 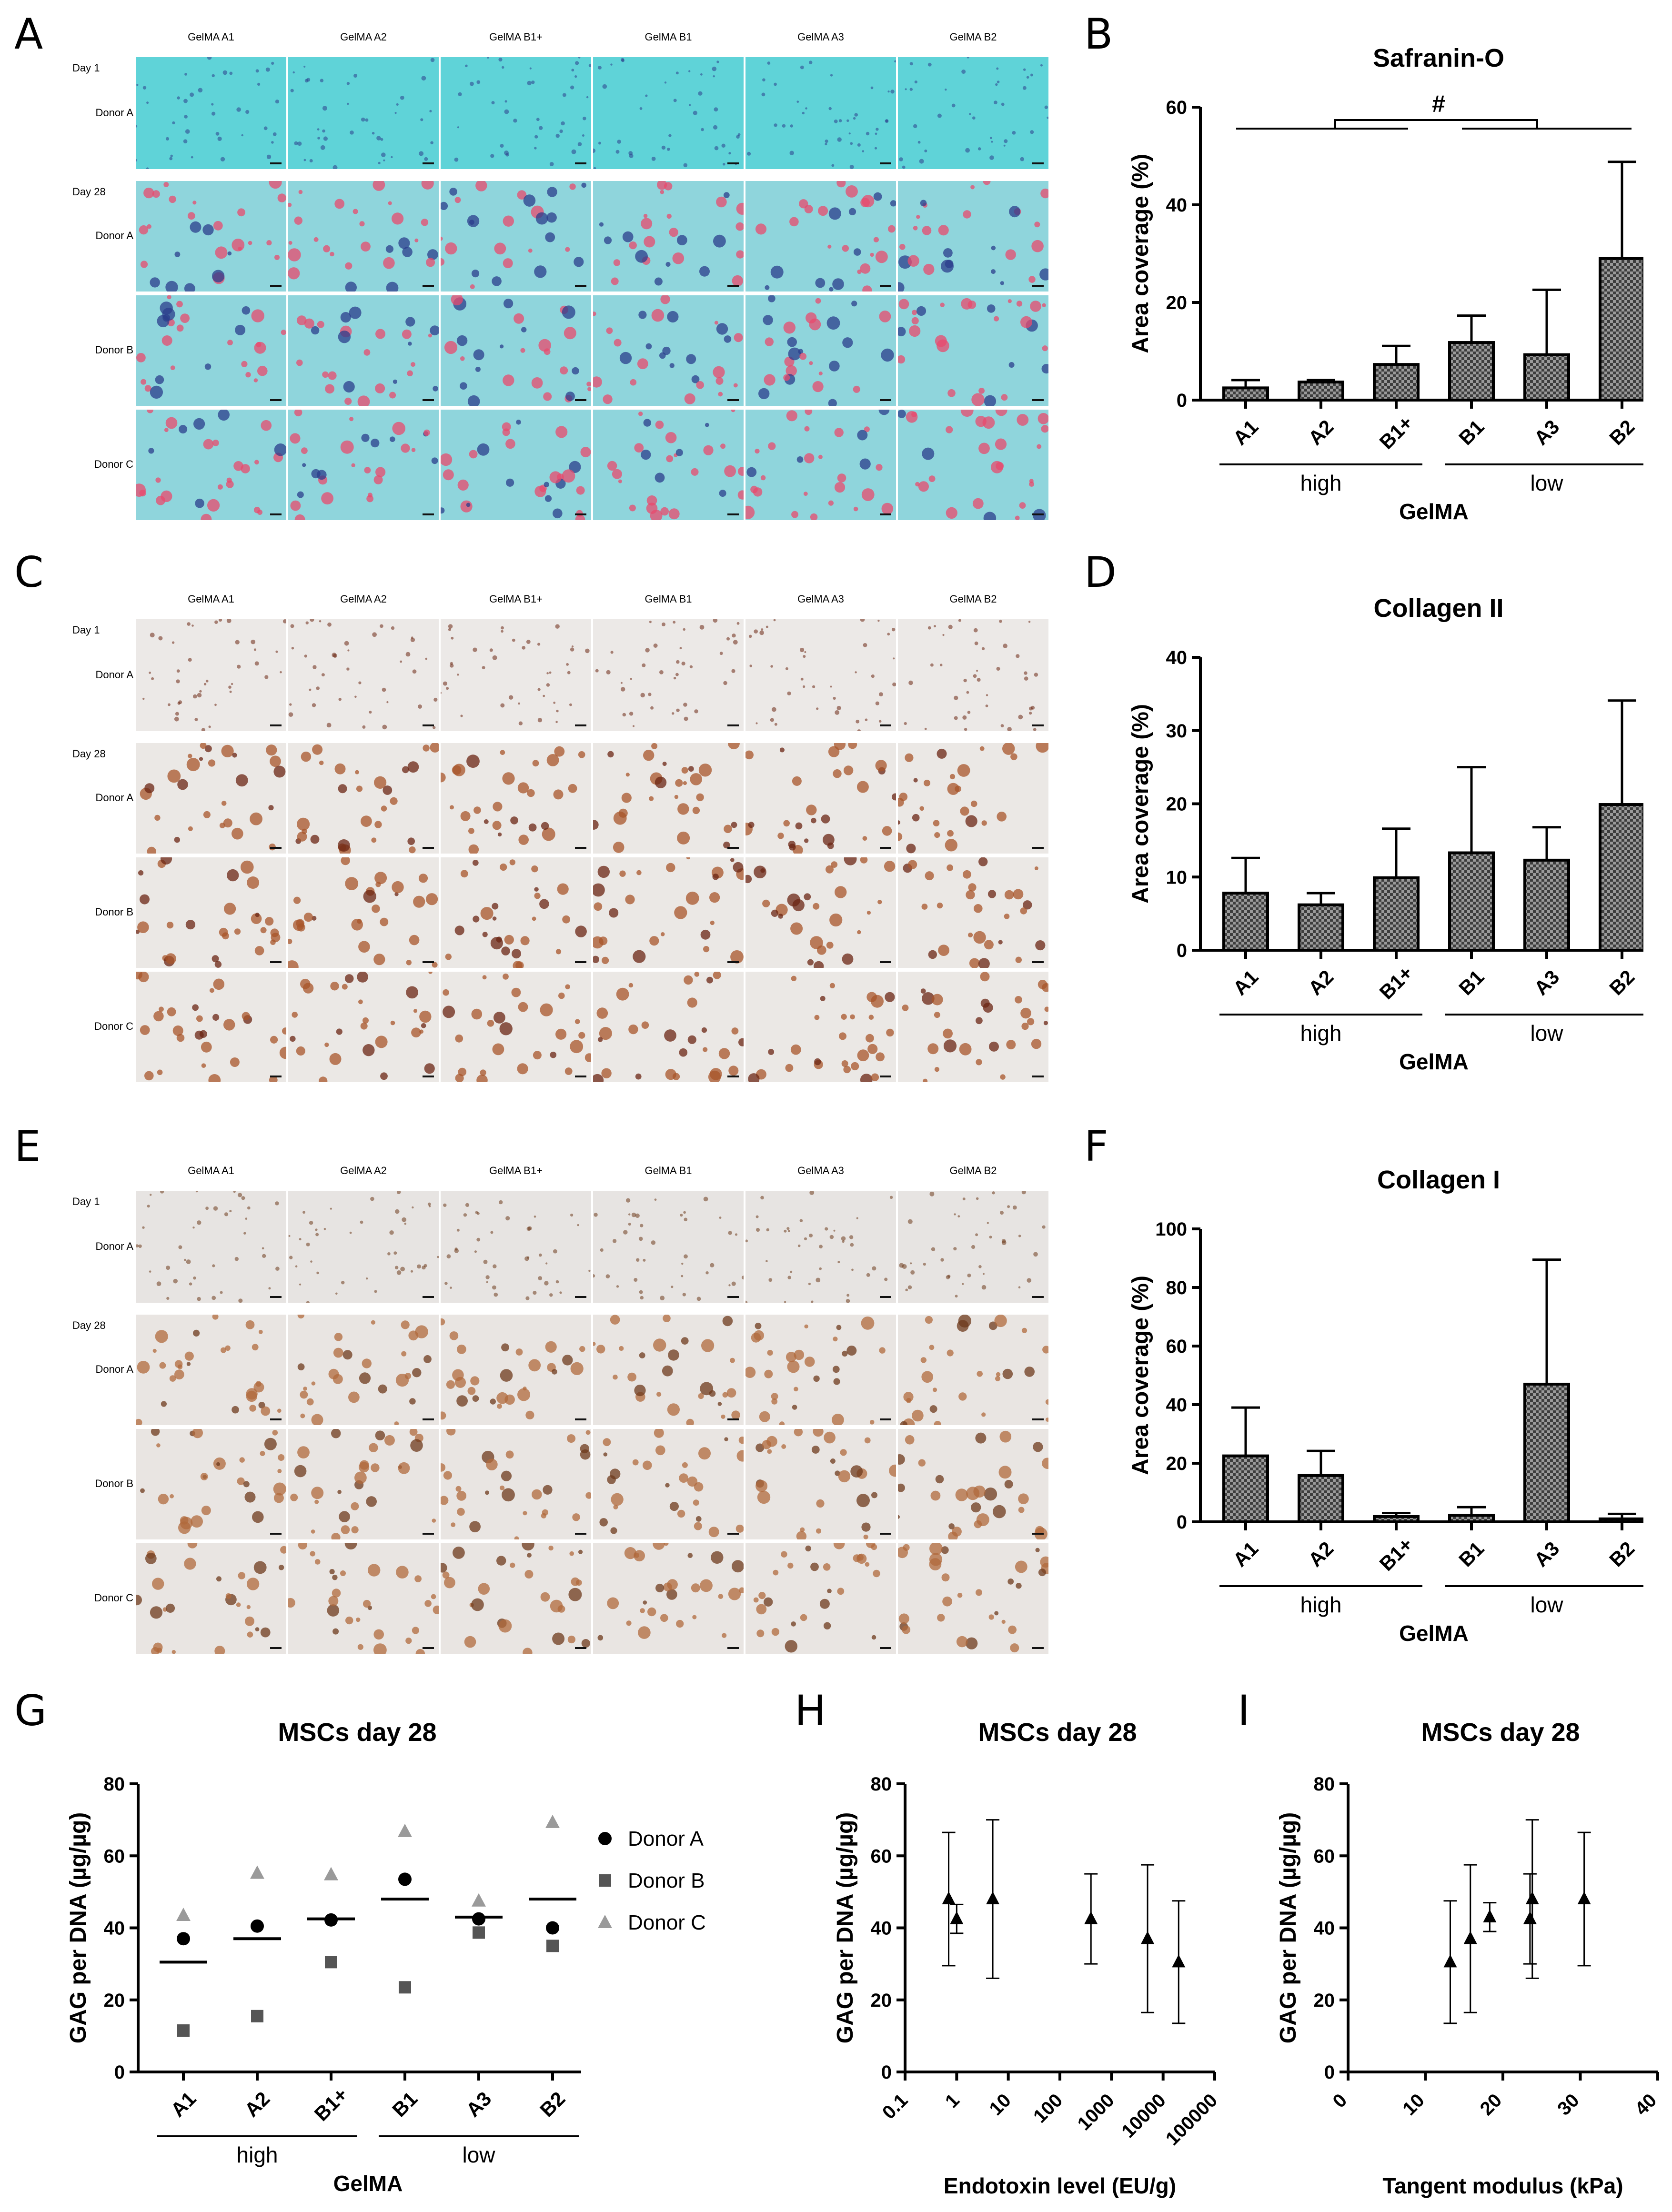 I want to click on x-tick-label: A1, so click(x=1245, y=432).